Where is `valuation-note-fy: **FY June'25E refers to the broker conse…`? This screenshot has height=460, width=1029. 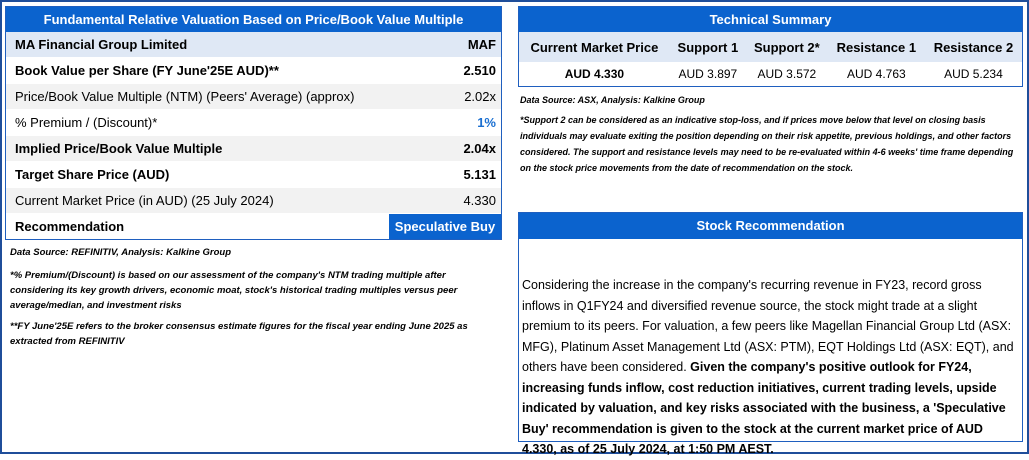 valuation-note-fy: **FY June'25E refers to the broker conse… is located at coordinates (239, 334).